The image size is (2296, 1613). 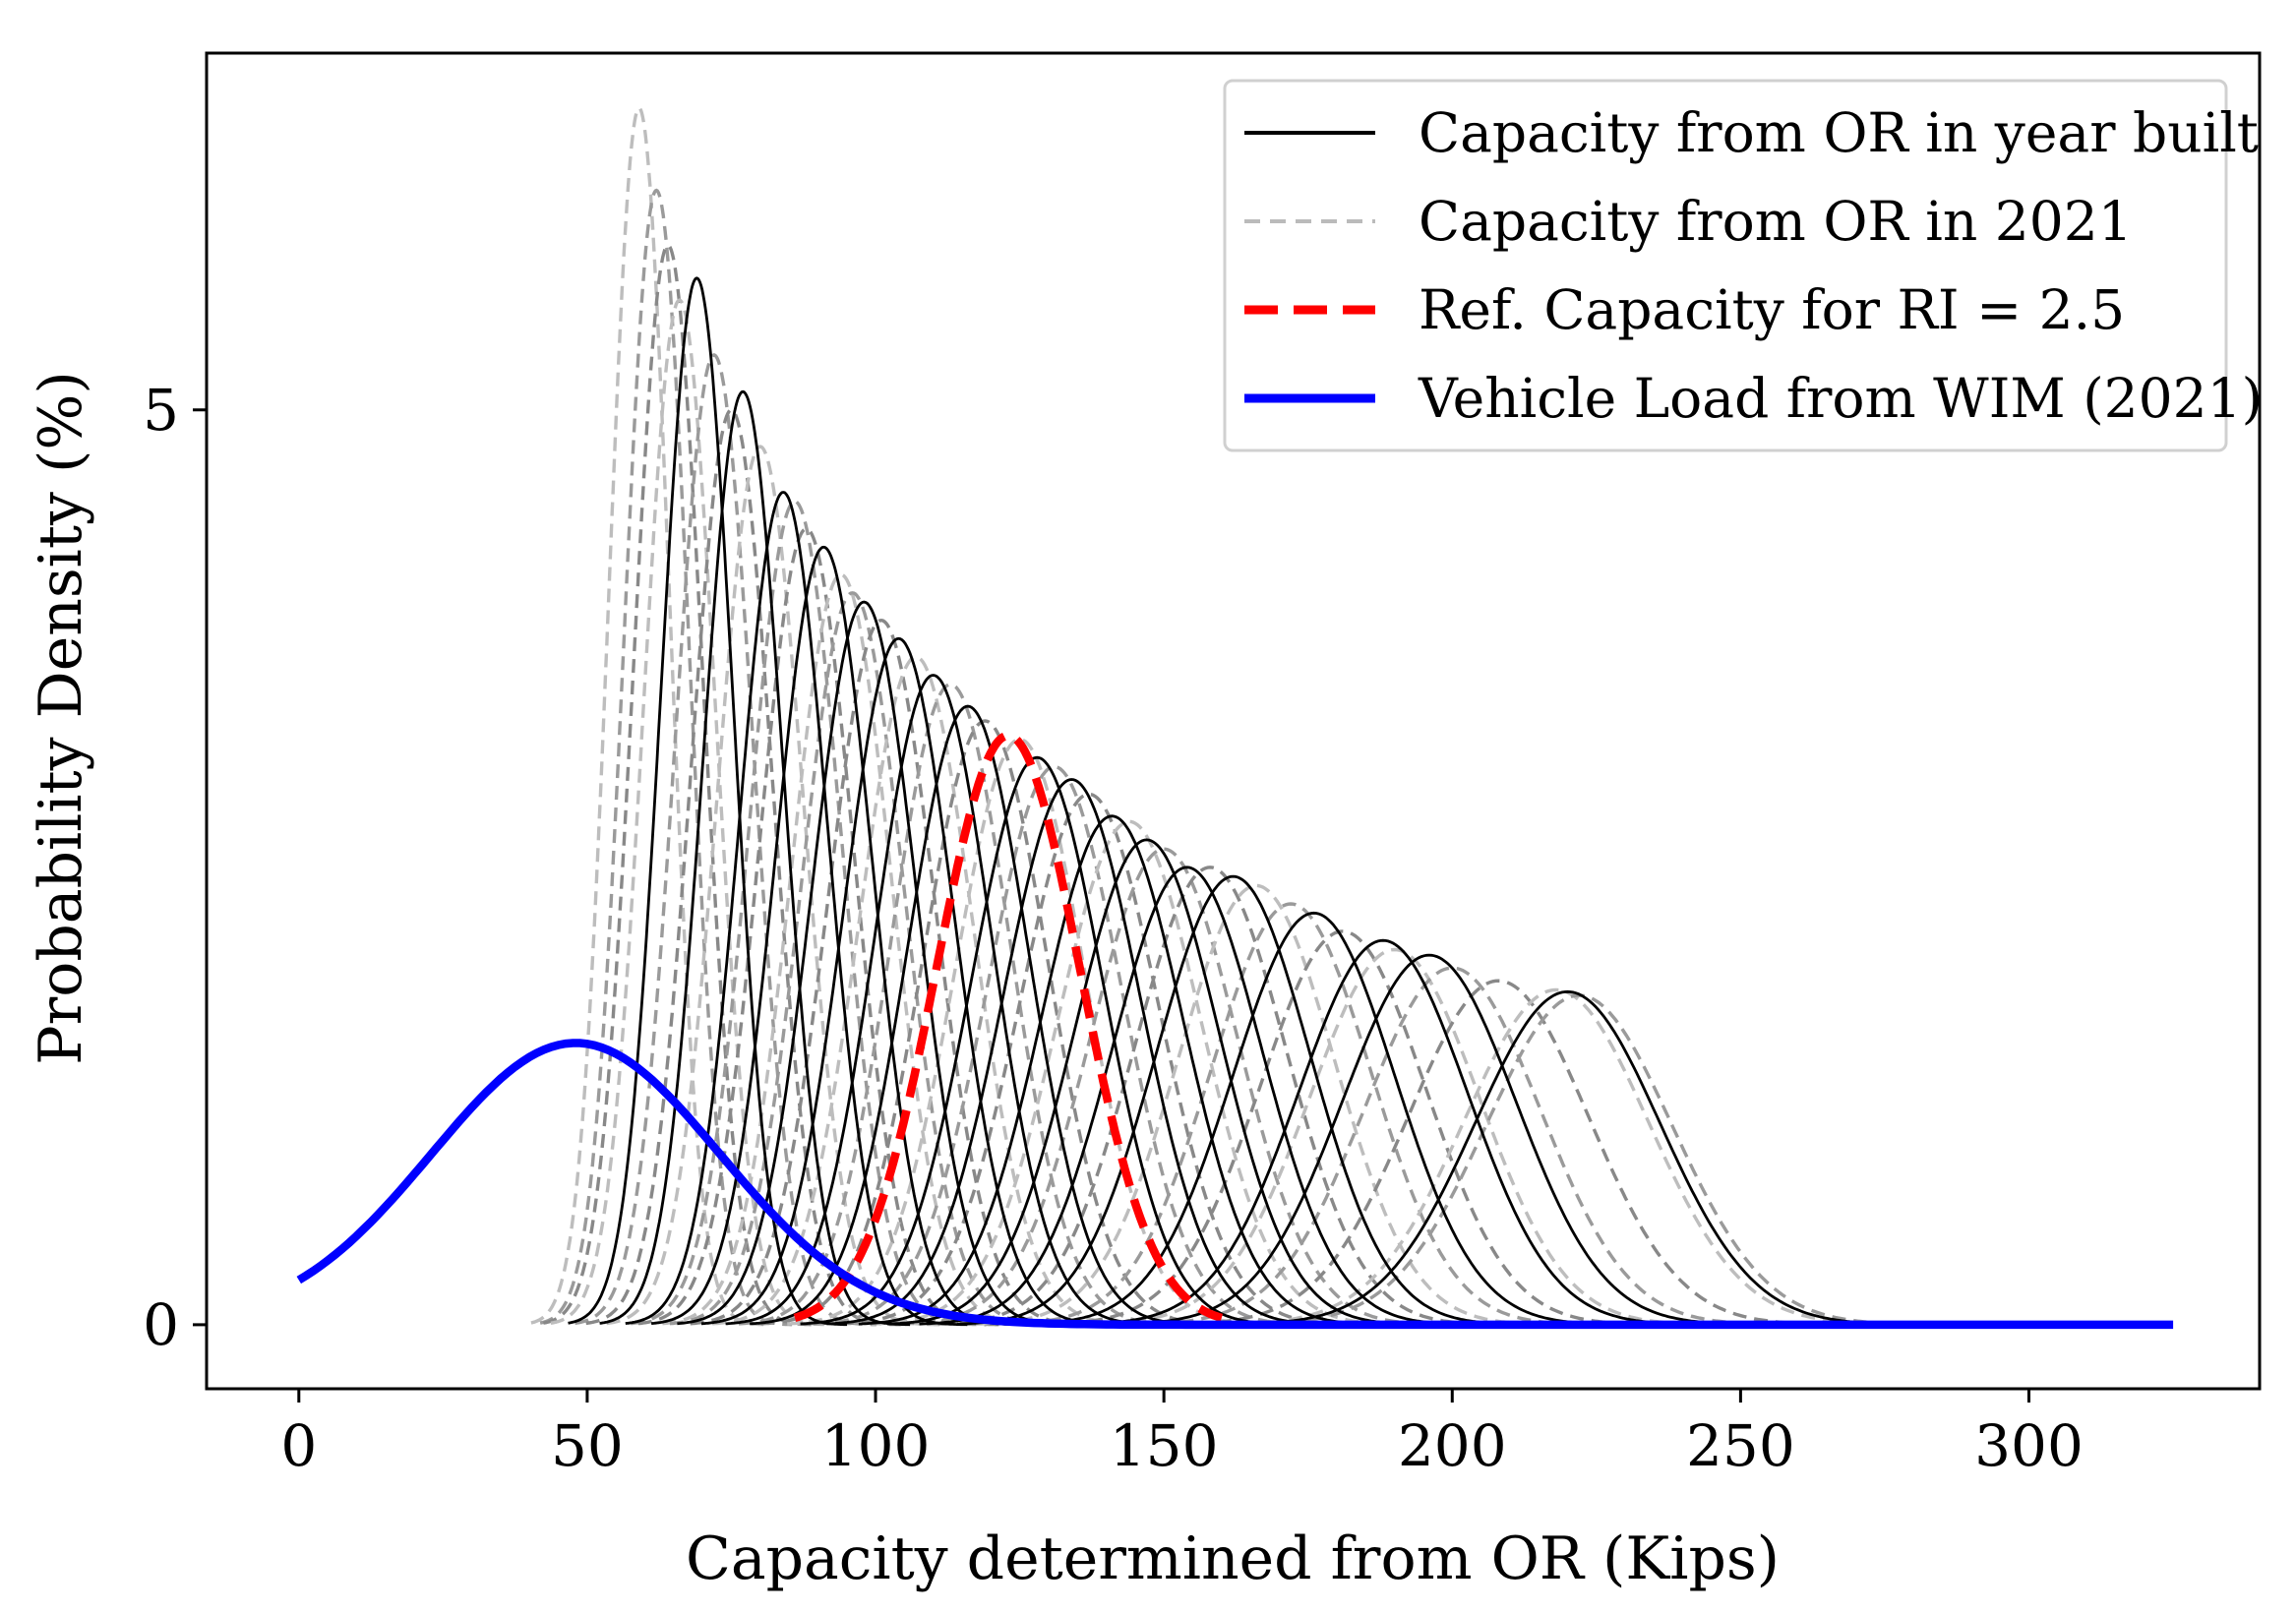 I want to click on legend-label: Capacity from OR in 2021, so click(x=1776, y=221).